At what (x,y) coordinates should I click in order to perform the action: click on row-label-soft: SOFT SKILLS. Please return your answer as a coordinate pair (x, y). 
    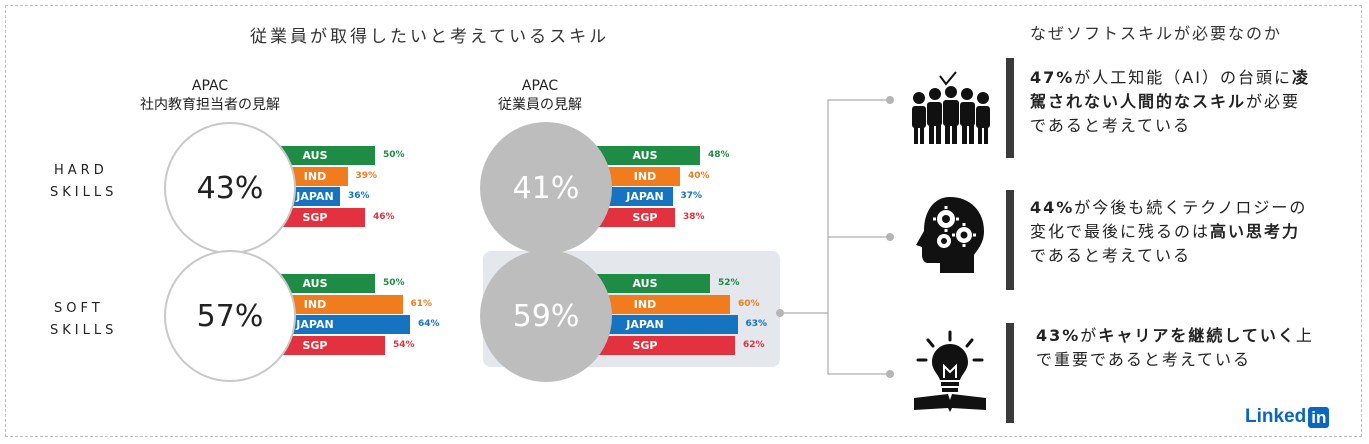
    Looking at the image, I should click on (83, 320).